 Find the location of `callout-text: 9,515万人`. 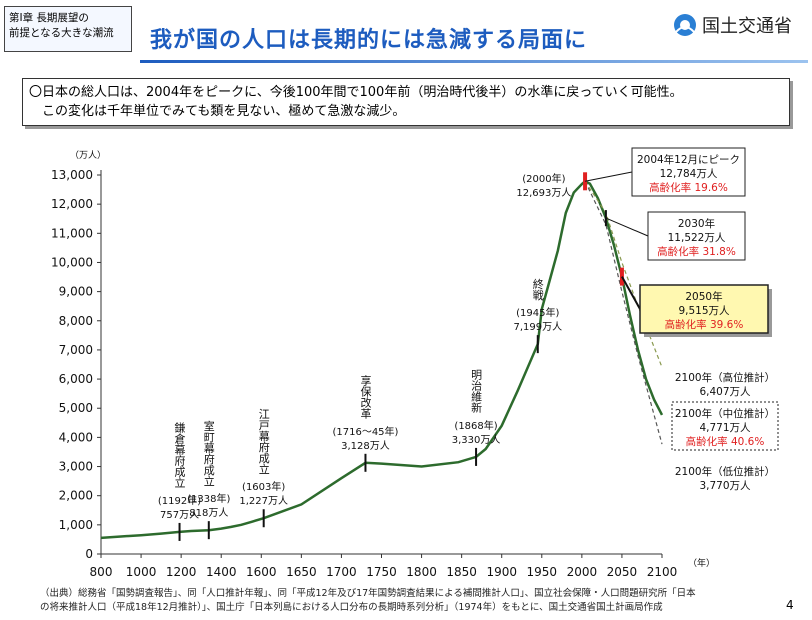

callout-text: 9,515万人 is located at coordinates (704, 311).